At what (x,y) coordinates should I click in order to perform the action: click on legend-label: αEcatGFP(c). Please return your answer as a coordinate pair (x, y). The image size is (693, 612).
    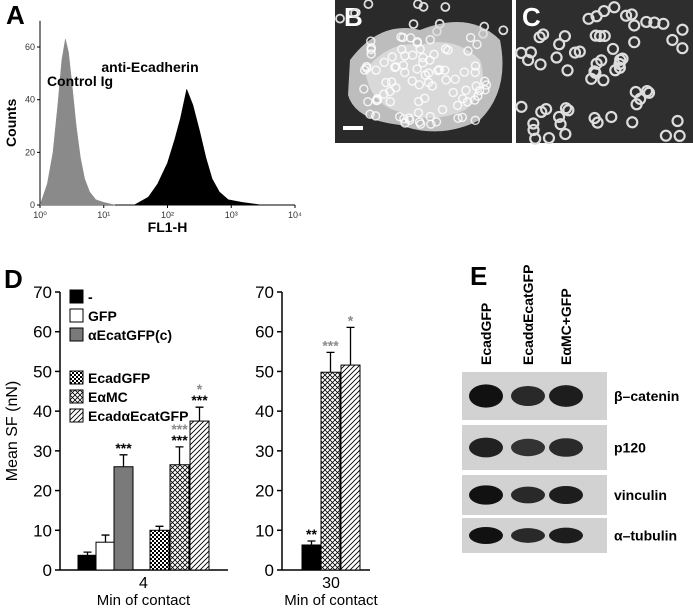
    Looking at the image, I should click on (130, 335).